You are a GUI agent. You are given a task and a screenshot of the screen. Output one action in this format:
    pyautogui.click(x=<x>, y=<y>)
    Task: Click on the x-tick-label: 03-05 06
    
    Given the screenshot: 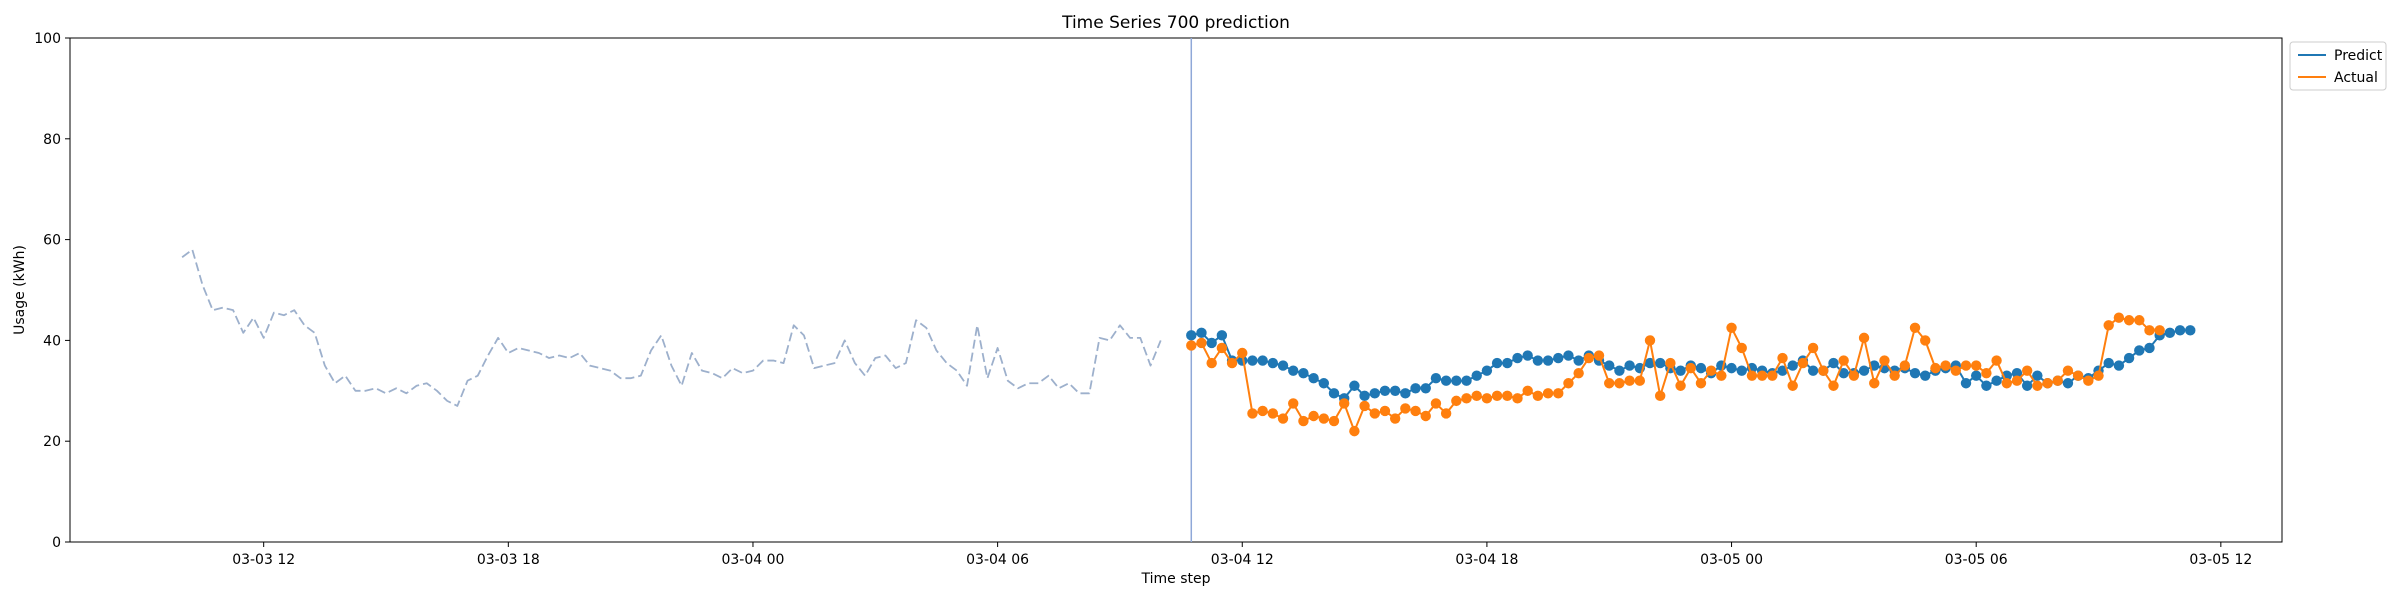 What is the action you would take?
    pyautogui.click(x=1976, y=560)
    